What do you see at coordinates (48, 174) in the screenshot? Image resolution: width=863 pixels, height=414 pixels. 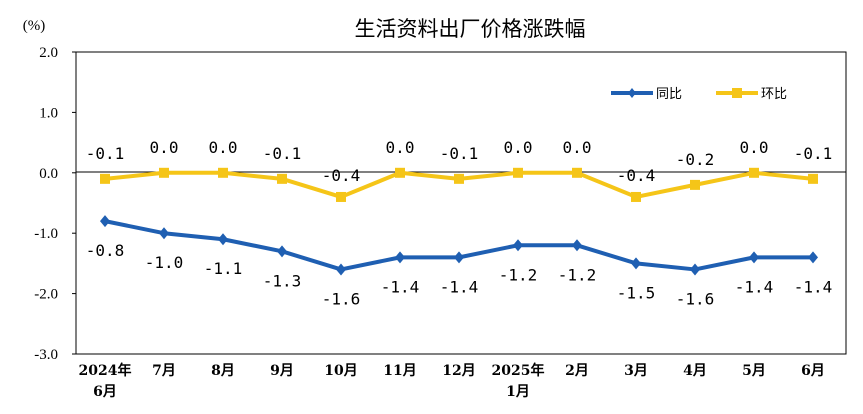 I see `y-tick-label: 0.0` at bounding box center [48, 174].